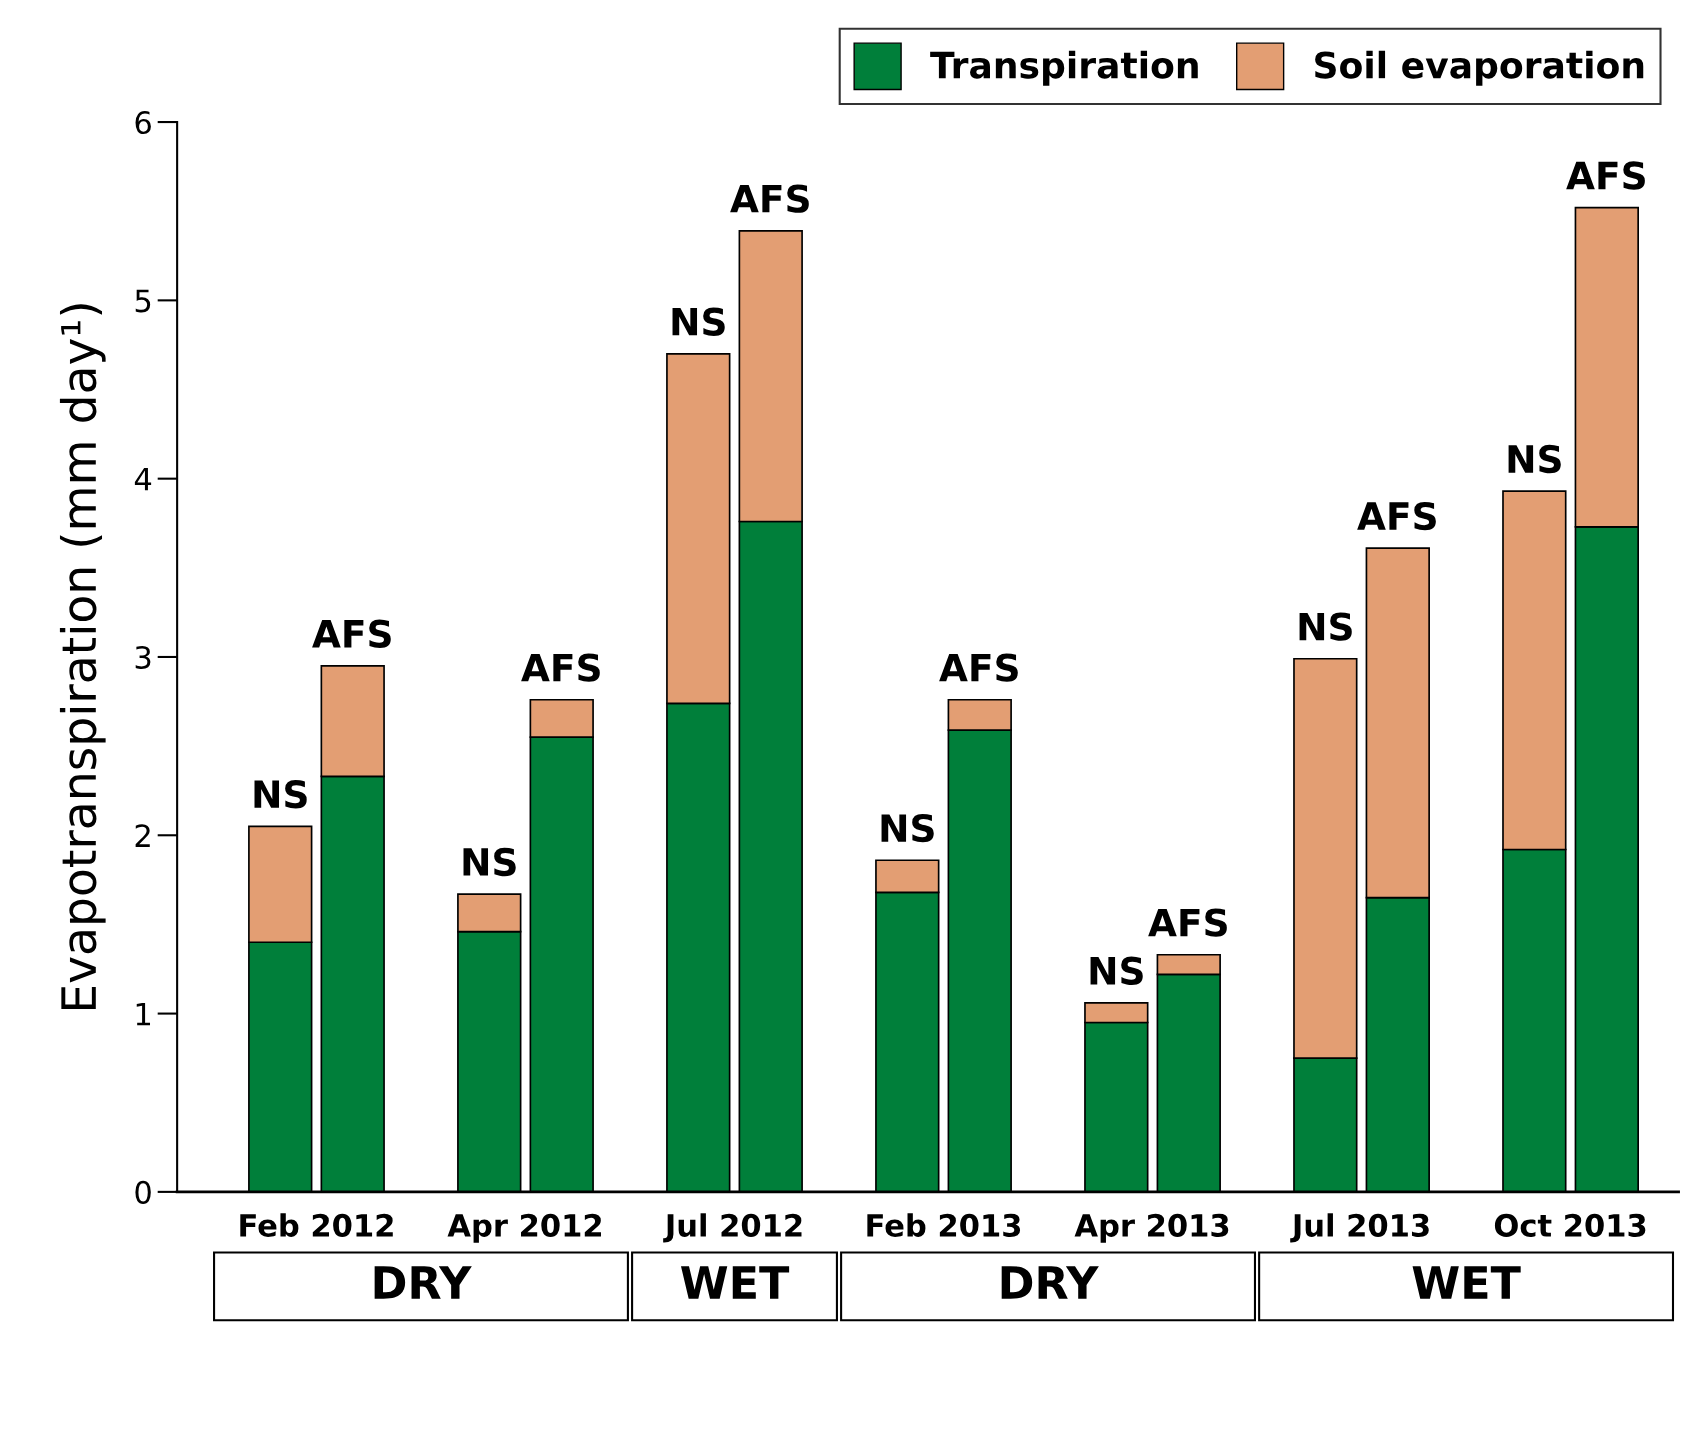  I want to click on y-axis-title: Evapotranspiration (mm day¹), so click(82, 657).